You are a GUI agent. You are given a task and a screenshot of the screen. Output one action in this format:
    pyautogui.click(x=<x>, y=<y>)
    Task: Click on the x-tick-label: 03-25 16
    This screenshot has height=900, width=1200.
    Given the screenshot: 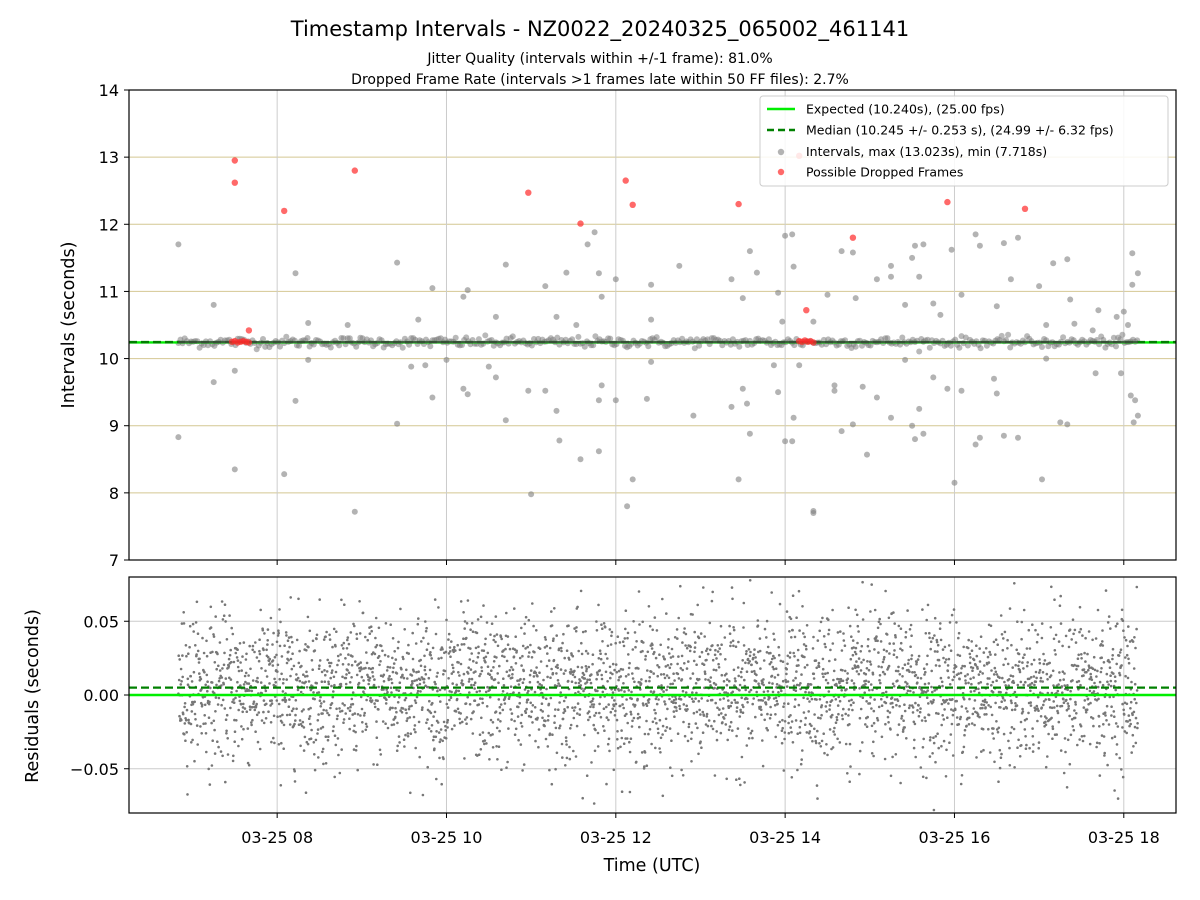 What is the action you would take?
    pyautogui.click(x=954, y=837)
    